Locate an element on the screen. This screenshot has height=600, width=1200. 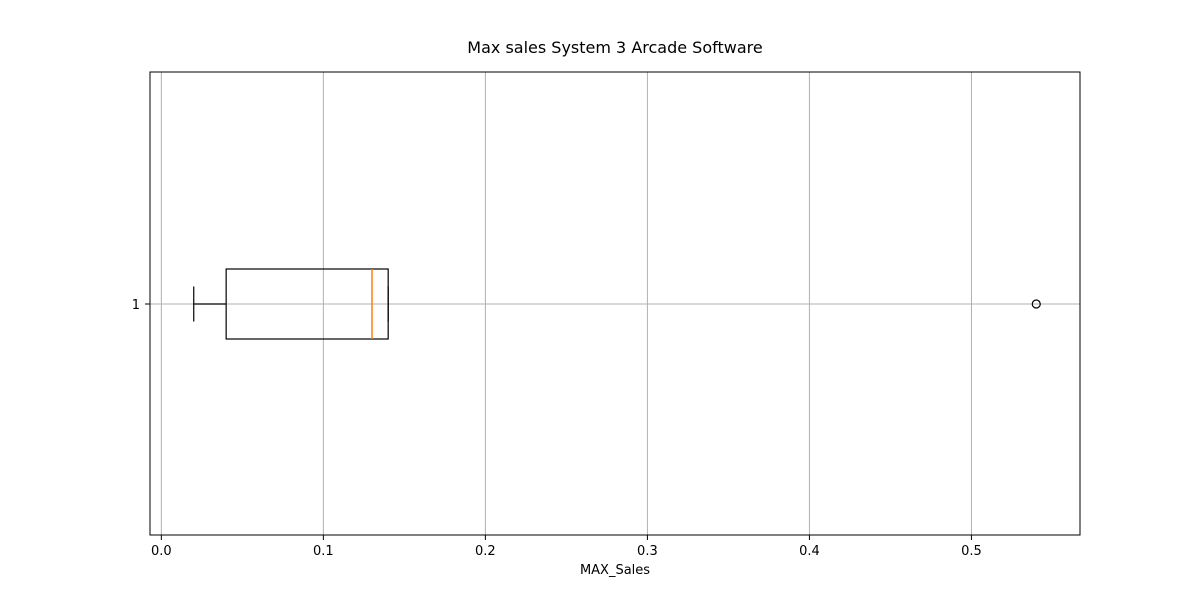
iqr-box is located at coordinates (307, 304).